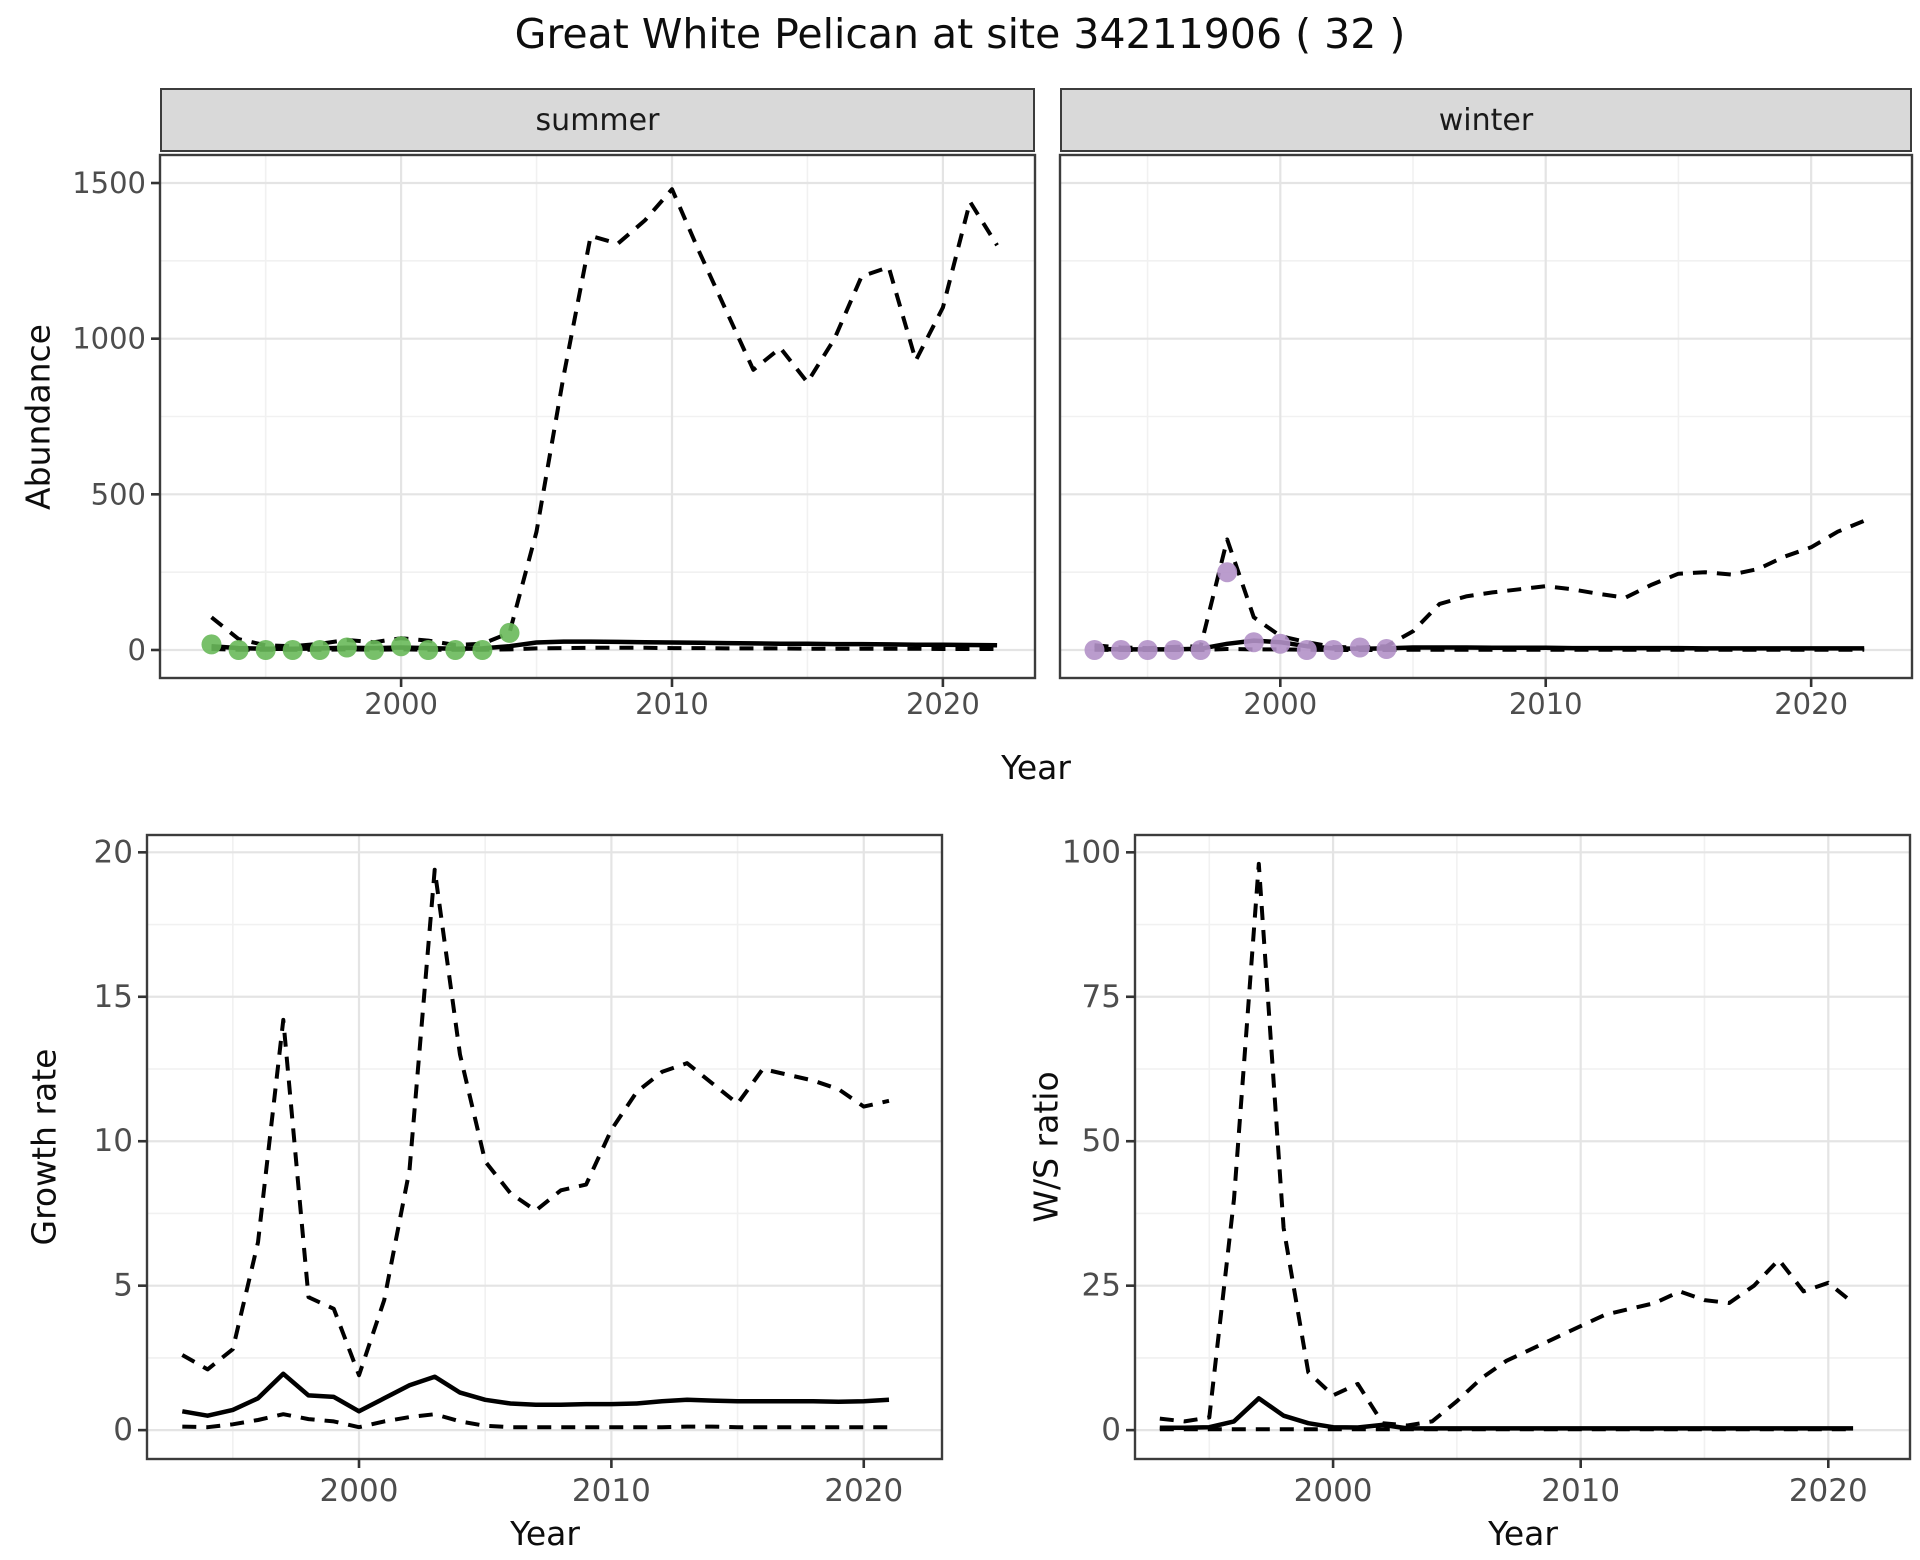 The image size is (1920, 1560). I want to click on x-axis-title-year-bottom-right: Year, so click(1523, 1533).